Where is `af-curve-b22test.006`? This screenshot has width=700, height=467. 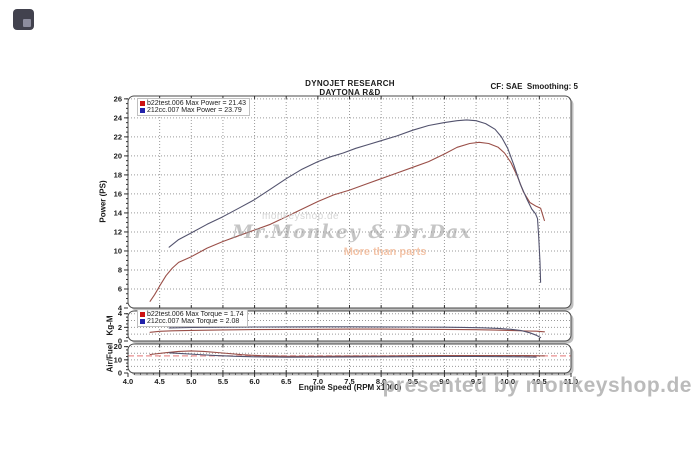 af-curve-b22test.006 is located at coordinates (347, 353).